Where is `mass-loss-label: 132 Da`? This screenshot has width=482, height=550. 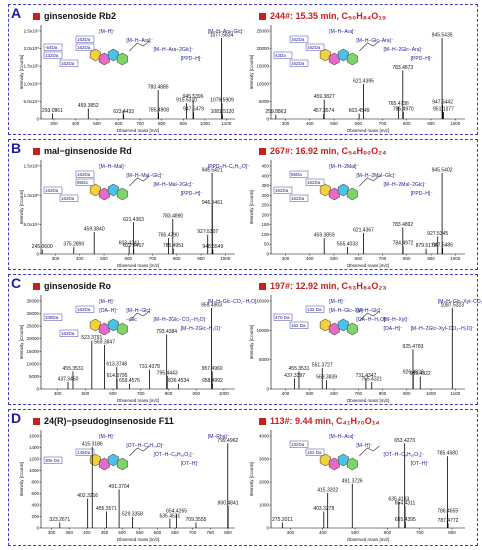 mass-loss-label: 132 Da is located at coordinates (314, 309).